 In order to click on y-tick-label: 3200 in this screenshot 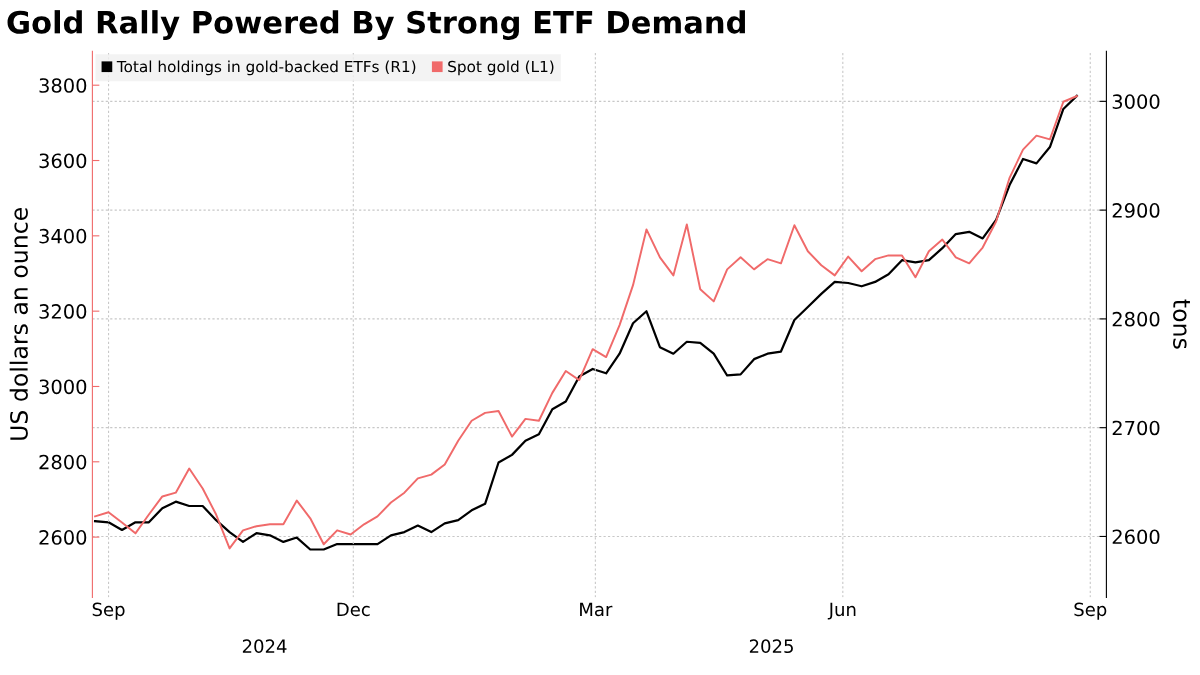, I will do `click(63, 311)`.